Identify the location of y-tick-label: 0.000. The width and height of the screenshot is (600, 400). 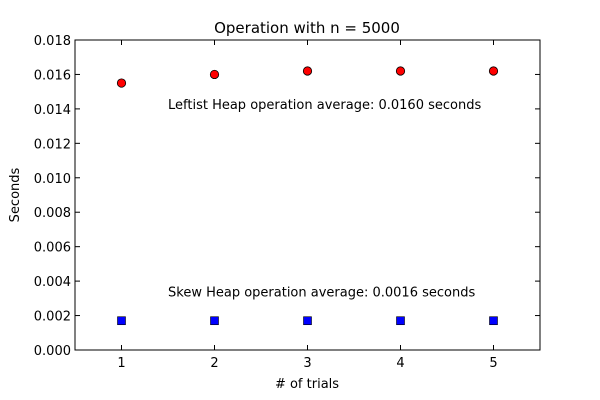
(52, 351).